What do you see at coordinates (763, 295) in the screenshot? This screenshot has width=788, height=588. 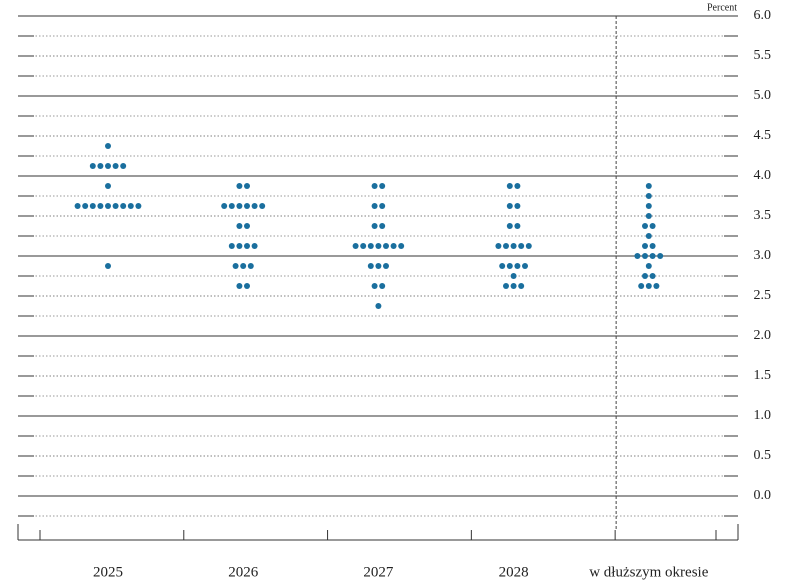 I see `y-tick-label: 2.5` at bounding box center [763, 295].